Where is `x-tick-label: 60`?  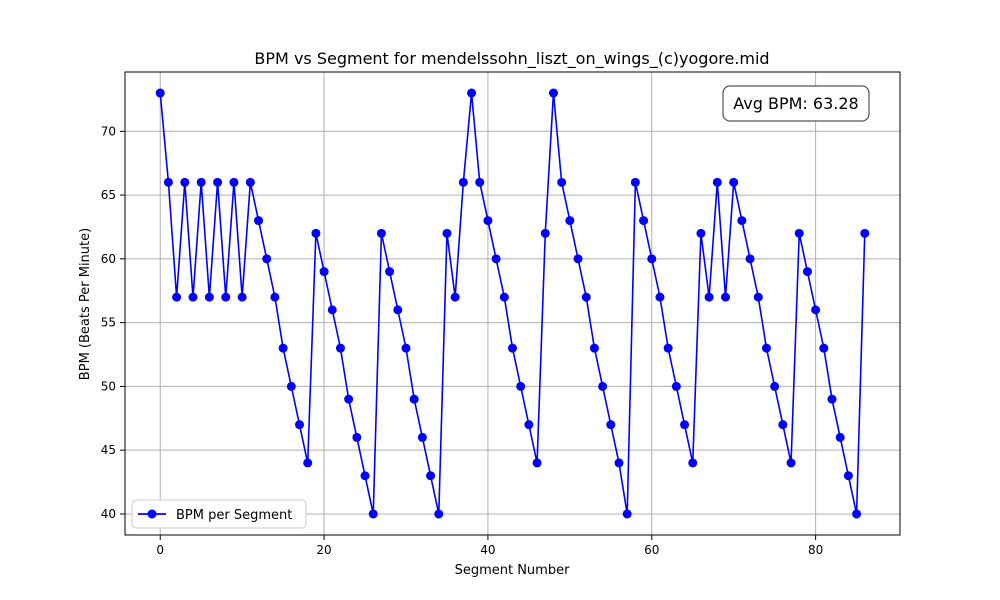
x-tick-label: 60 is located at coordinates (651, 550).